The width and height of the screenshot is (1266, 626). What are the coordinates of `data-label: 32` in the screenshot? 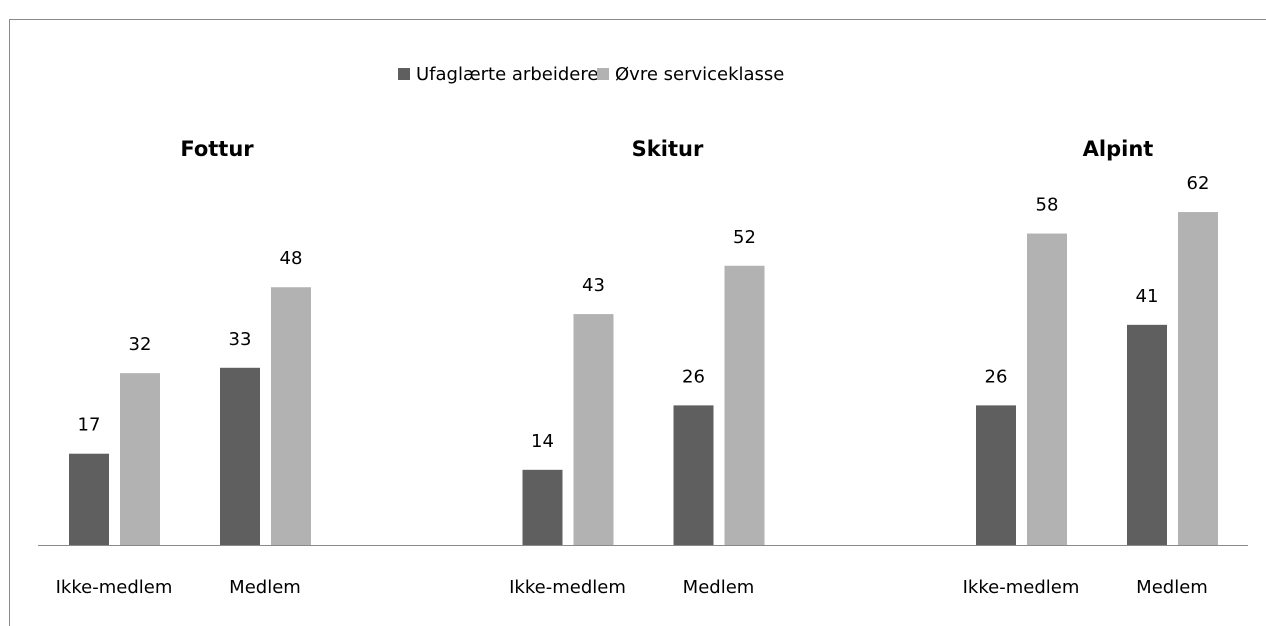 It's located at (140, 344).